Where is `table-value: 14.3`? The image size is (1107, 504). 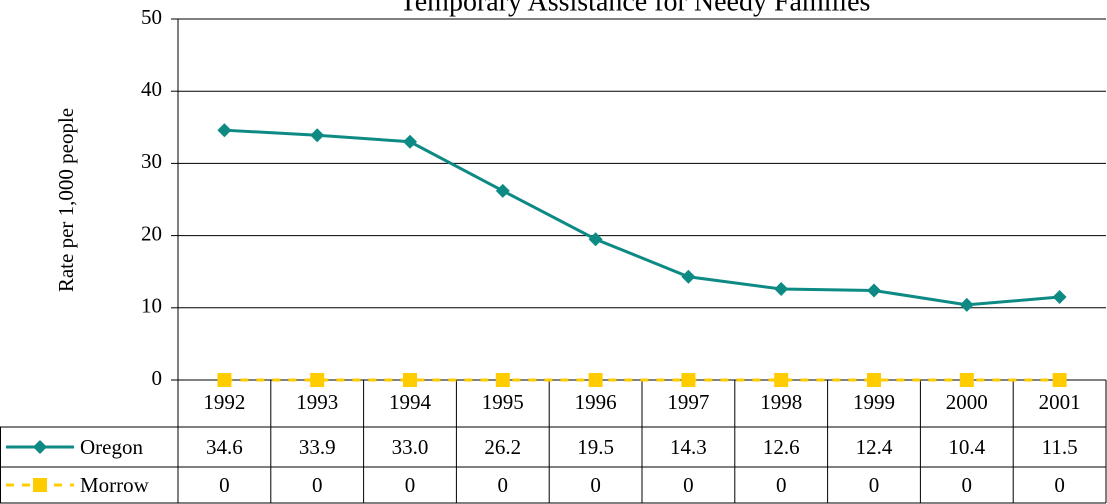
table-value: 14.3 is located at coordinates (688, 447).